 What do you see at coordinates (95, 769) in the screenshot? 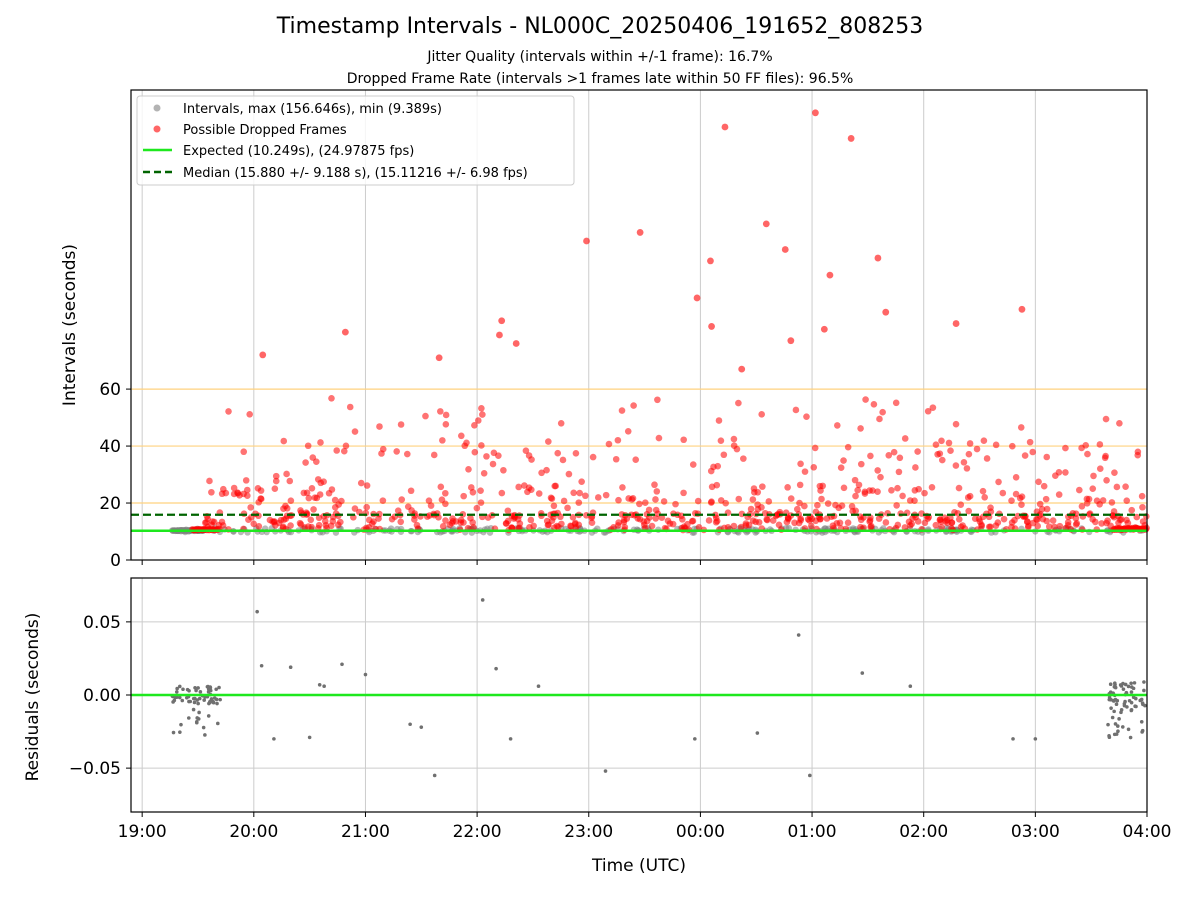
I see `residuals-ytick-label: −0.05` at bounding box center [95, 769].